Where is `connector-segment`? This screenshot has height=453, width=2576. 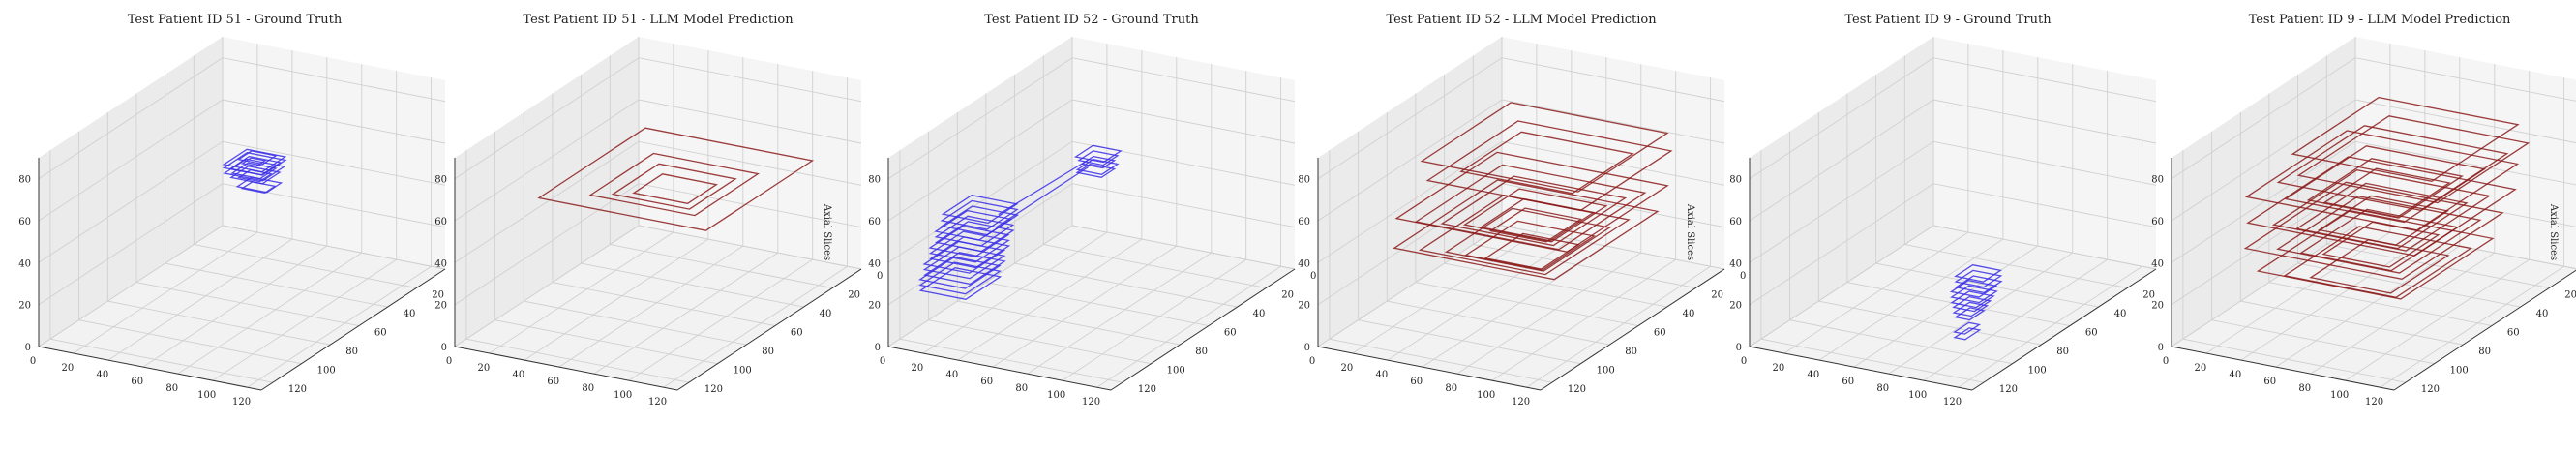
connector-segment is located at coordinates (1043, 187).